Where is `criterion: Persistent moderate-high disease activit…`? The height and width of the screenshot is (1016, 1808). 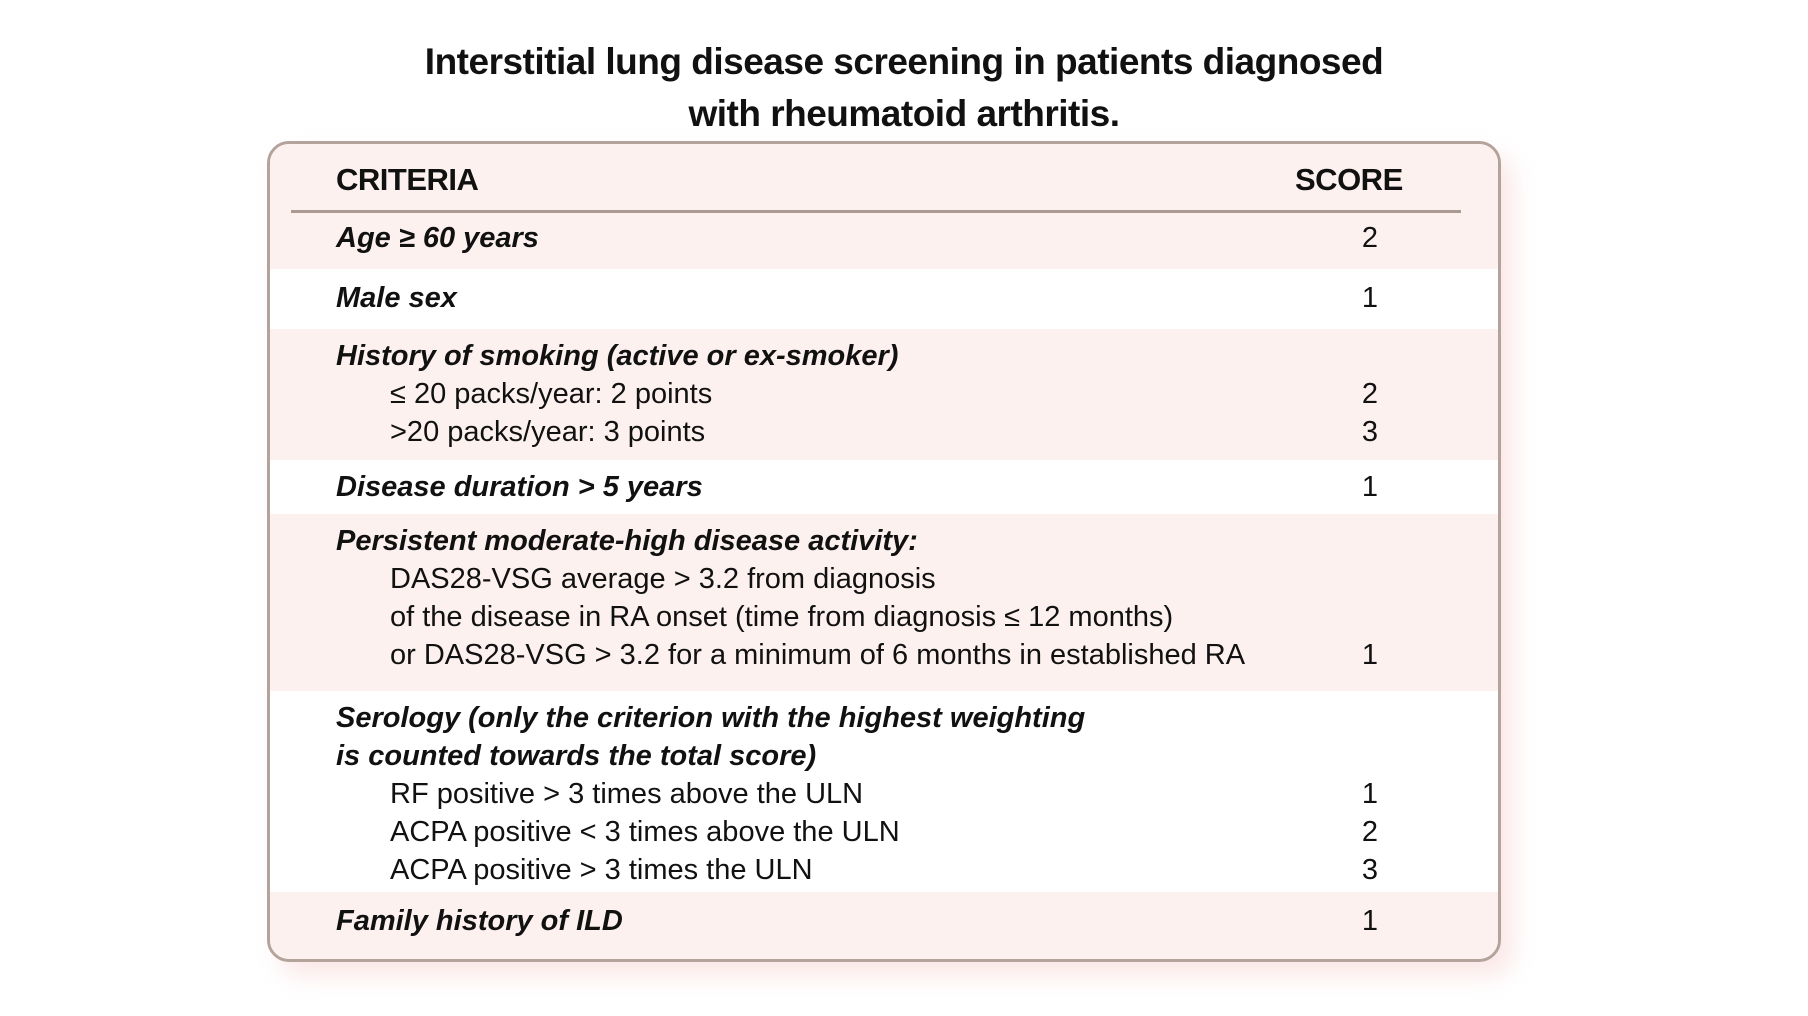 criterion: Persistent moderate-high disease activit… is located at coordinates (627, 541).